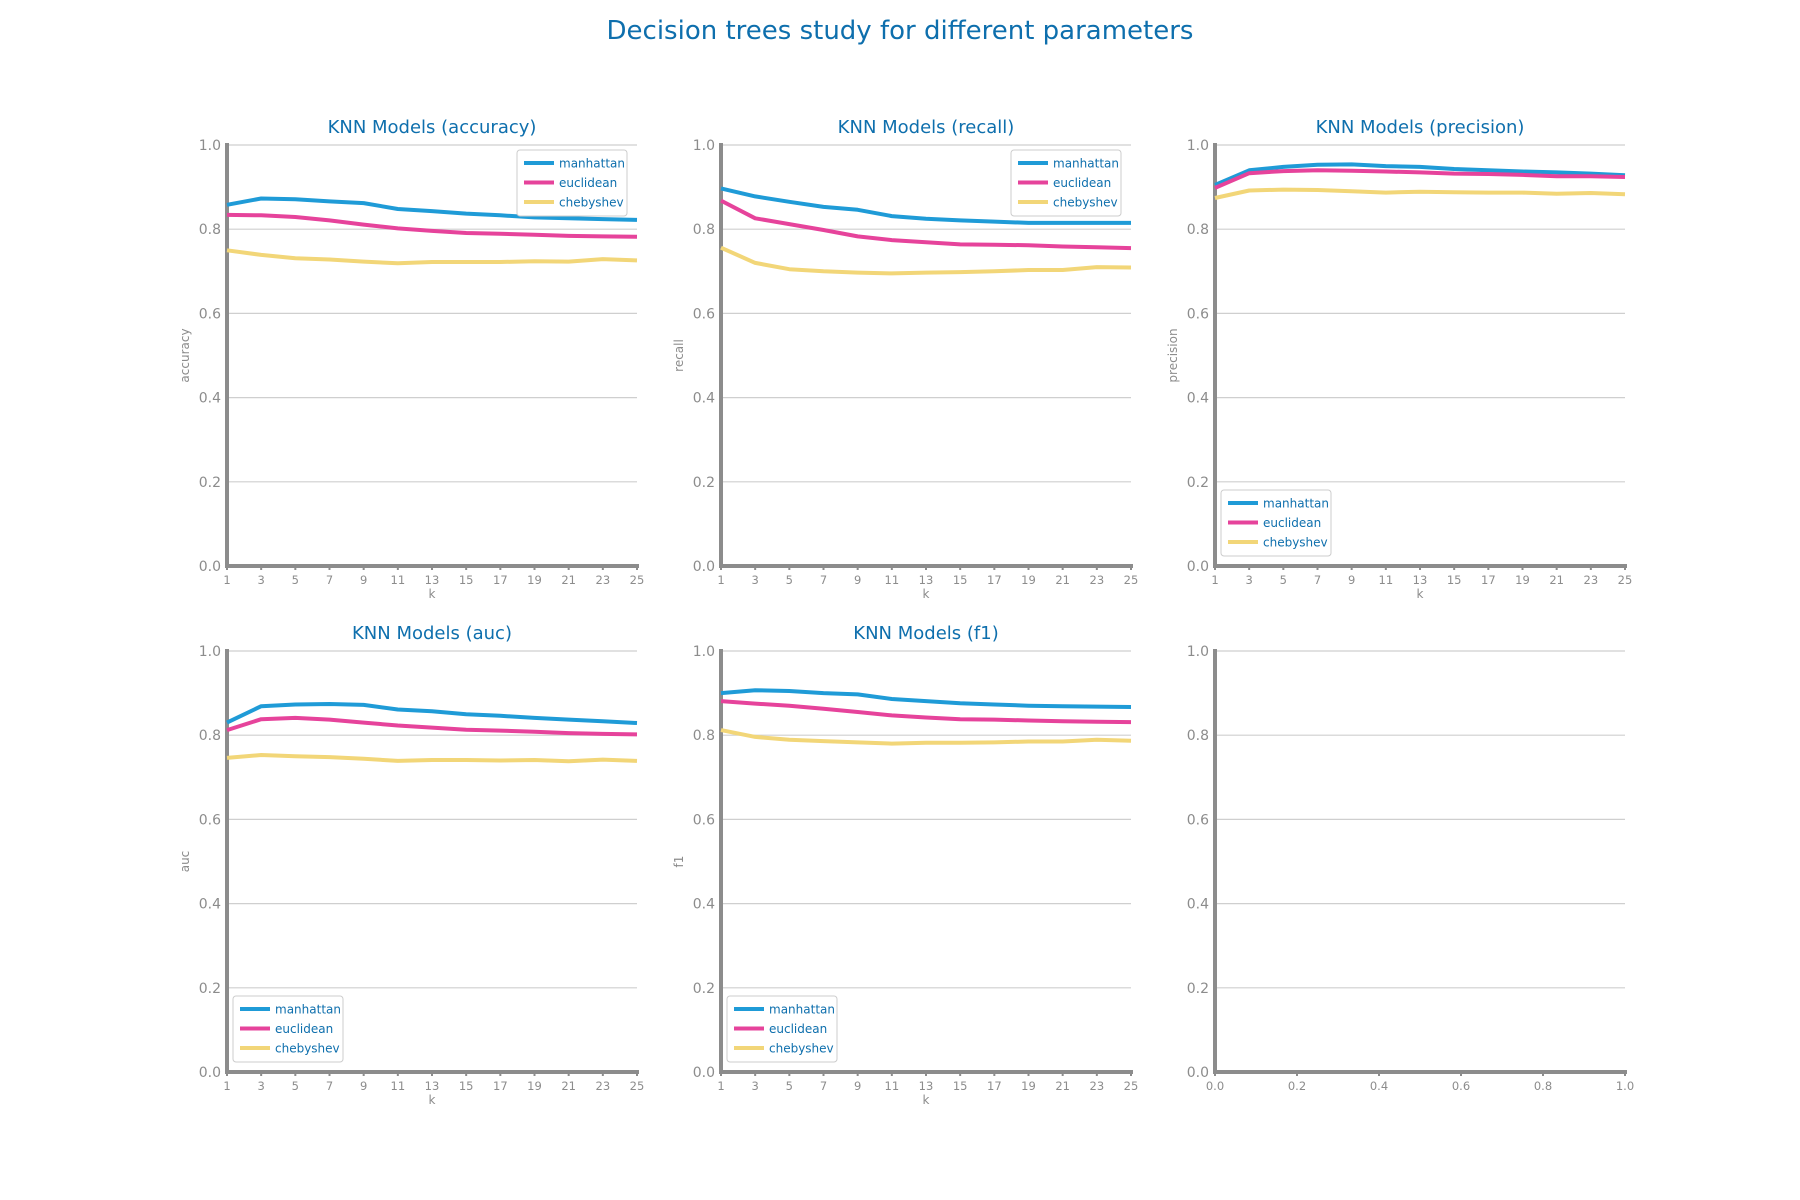 This screenshot has height=1200, width=1800. I want to click on subplot-title: KNN Models (recall), so click(926, 127).